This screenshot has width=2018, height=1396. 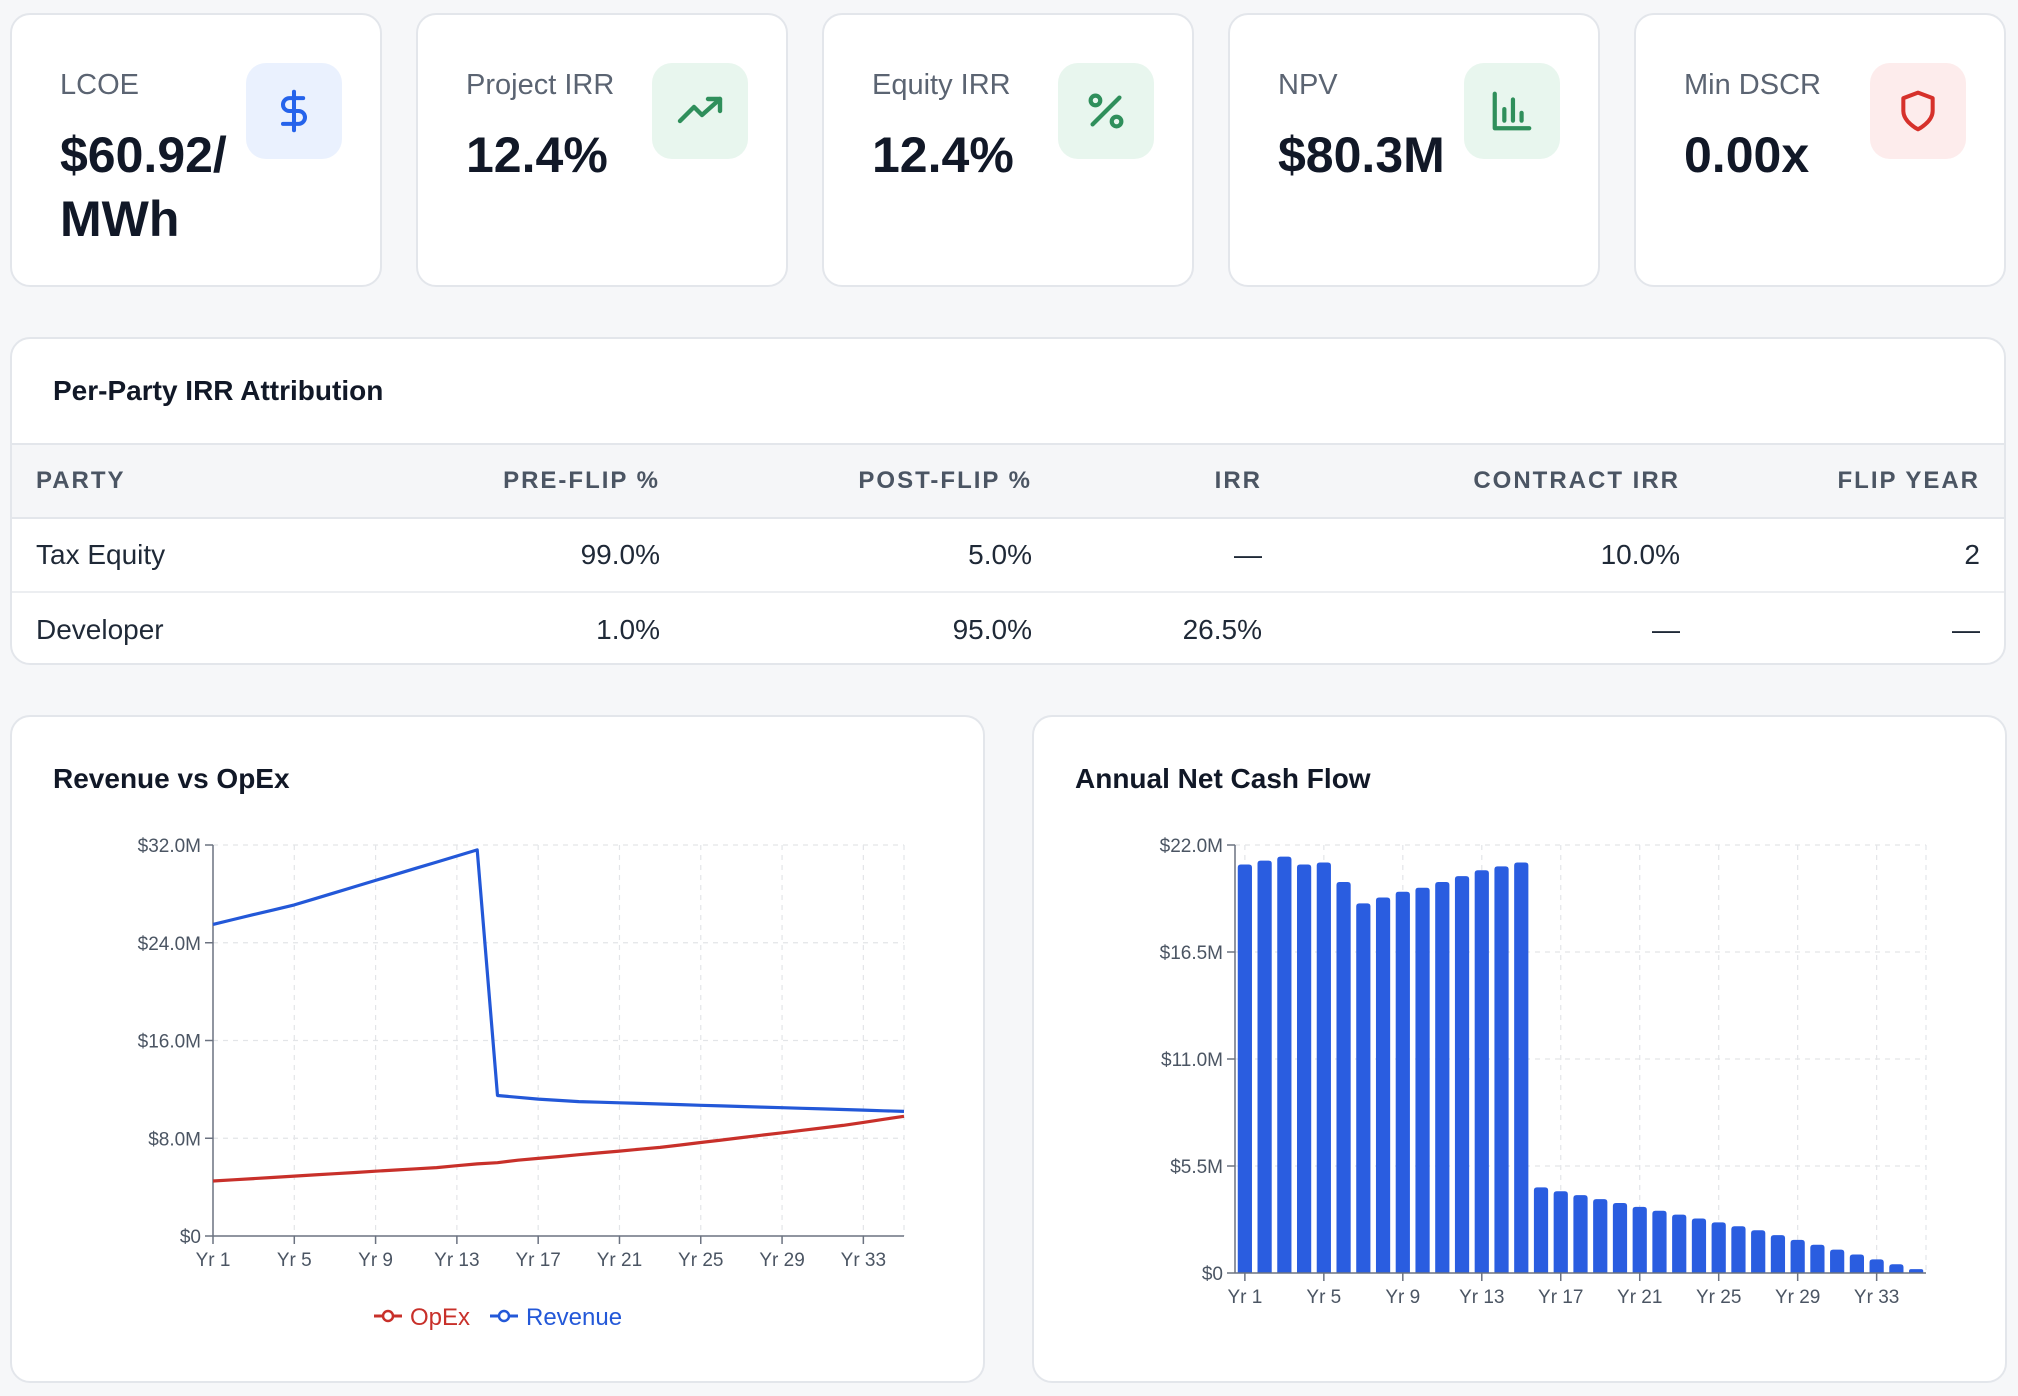 What do you see at coordinates (1966, 629) in the screenshot?
I see `cell-flip-year: —` at bounding box center [1966, 629].